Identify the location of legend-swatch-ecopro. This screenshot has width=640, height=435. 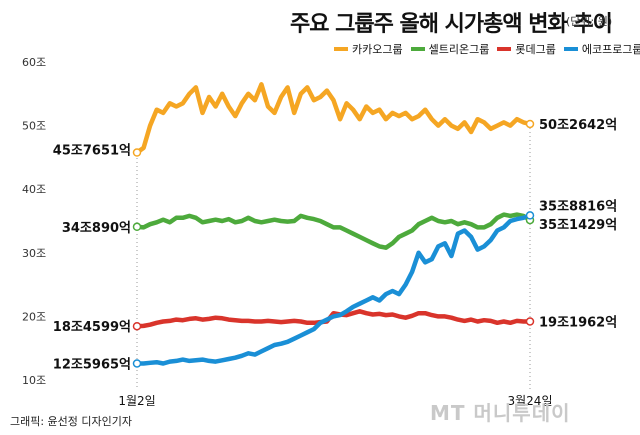
(570, 49).